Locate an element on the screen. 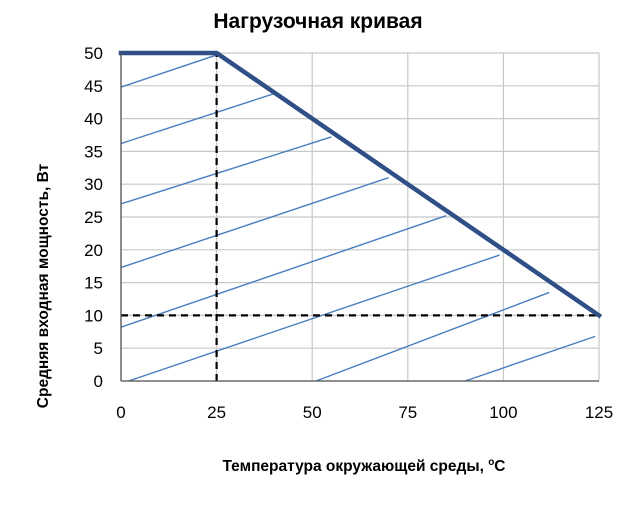 The width and height of the screenshot is (622, 525). y-tick-labels: 0 5 10 15 20 25 30 35 40 45 50 is located at coordinates (93, 217).